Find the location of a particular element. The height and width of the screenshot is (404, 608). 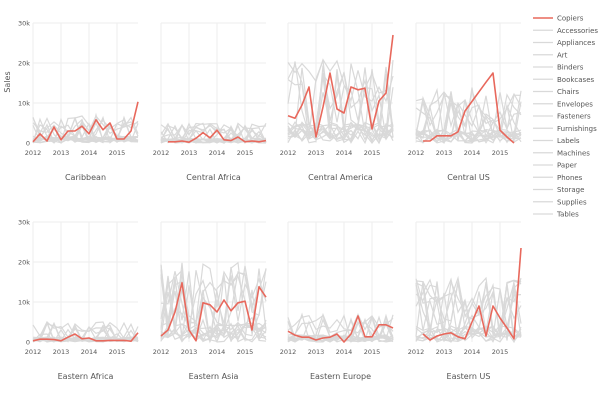

legend-item-accessories: Accessories is located at coordinates (565, 31).